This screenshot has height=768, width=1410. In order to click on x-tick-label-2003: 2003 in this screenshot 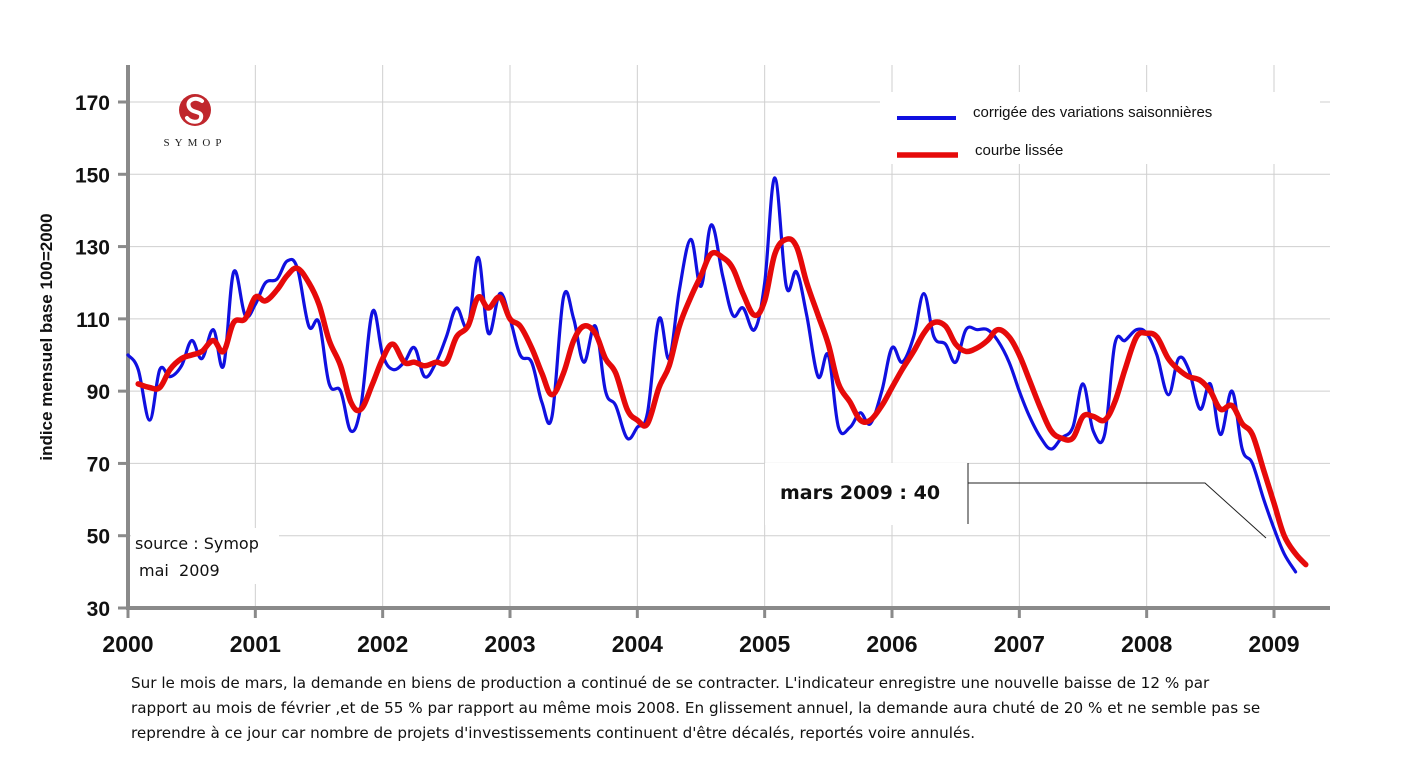, I will do `click(509, 644)`.